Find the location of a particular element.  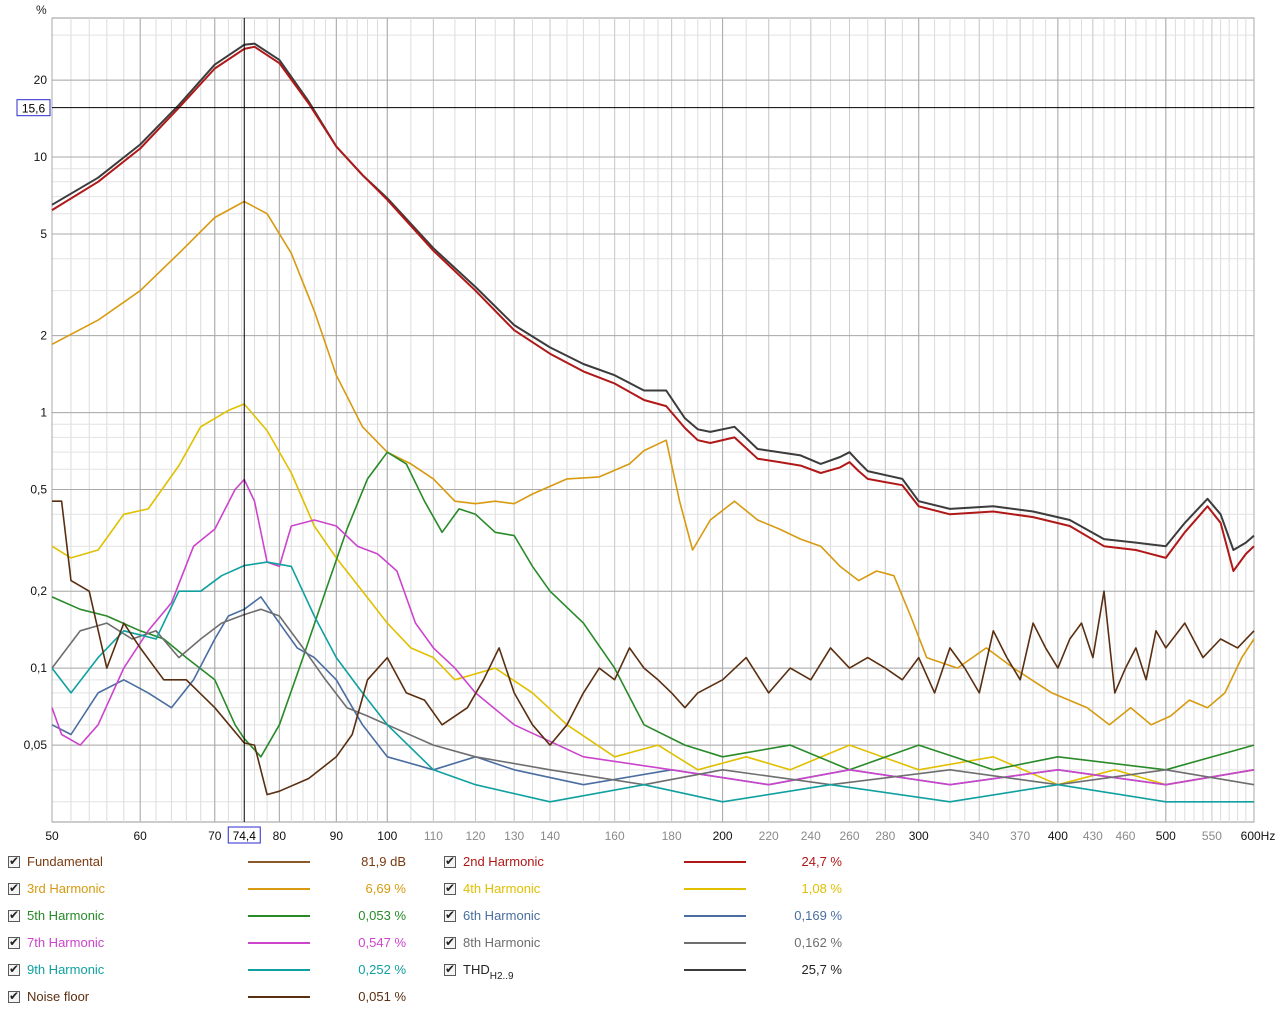

legend-swatch-h6 is located at coordinates (715, 916).